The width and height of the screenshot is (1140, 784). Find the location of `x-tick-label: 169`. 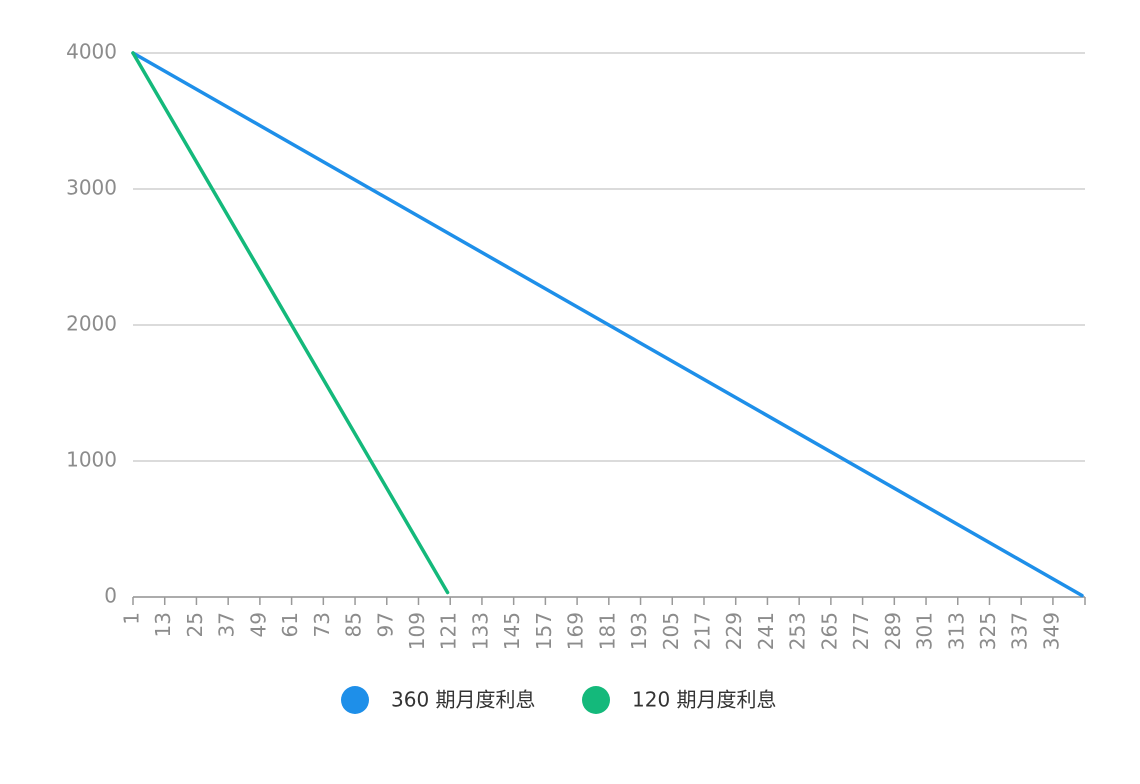

x-tick-label: 169 is located at coordinates (576, 631).